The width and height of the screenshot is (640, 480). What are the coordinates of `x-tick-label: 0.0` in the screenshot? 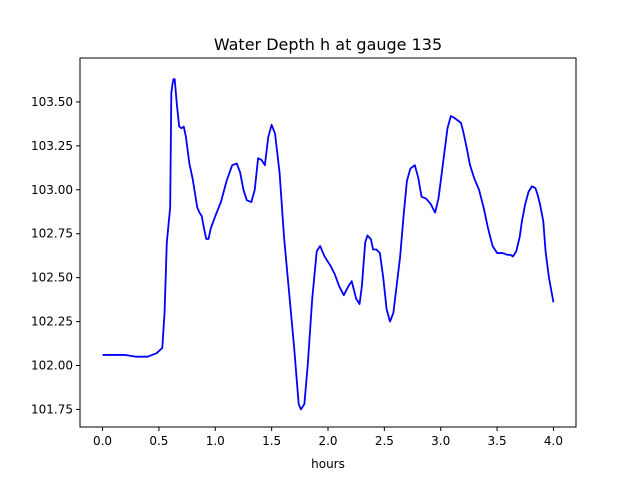 It's located at (102, 441).